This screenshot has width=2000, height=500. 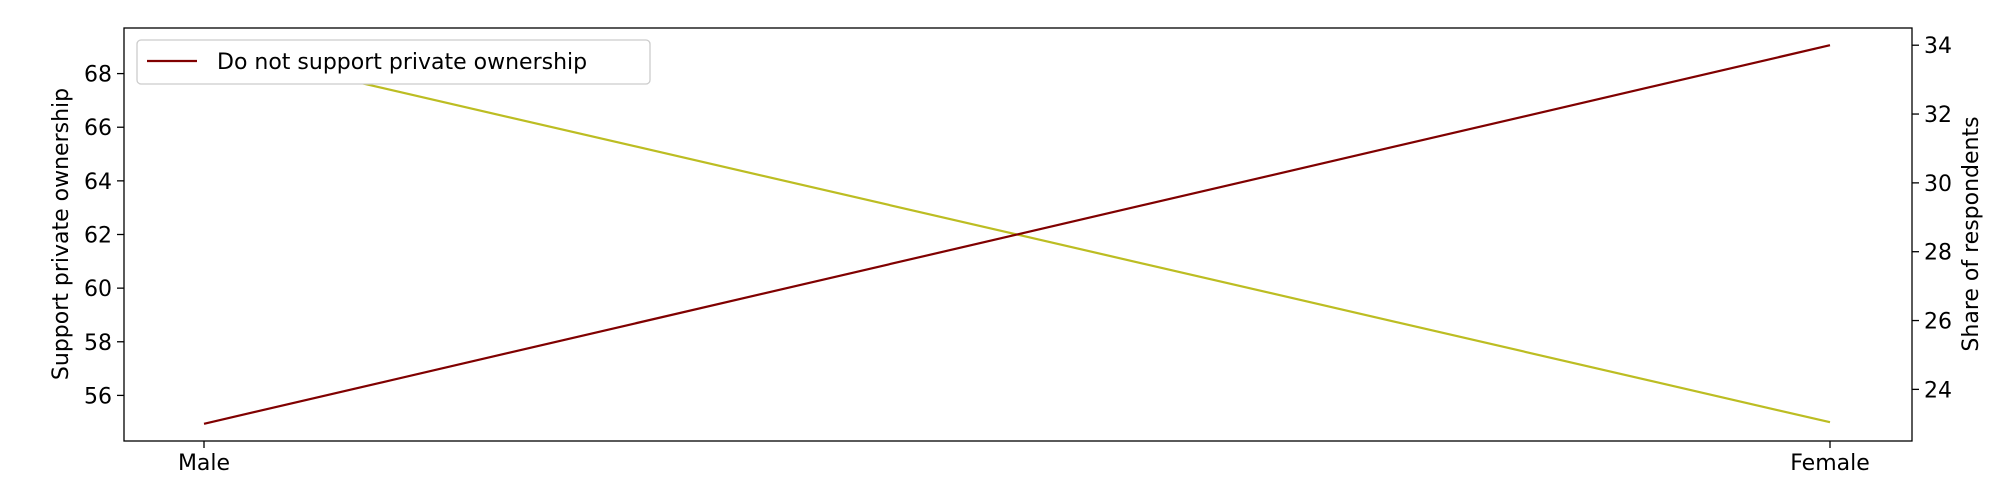 I want to click on legend-box, so click(x=393, y=62).